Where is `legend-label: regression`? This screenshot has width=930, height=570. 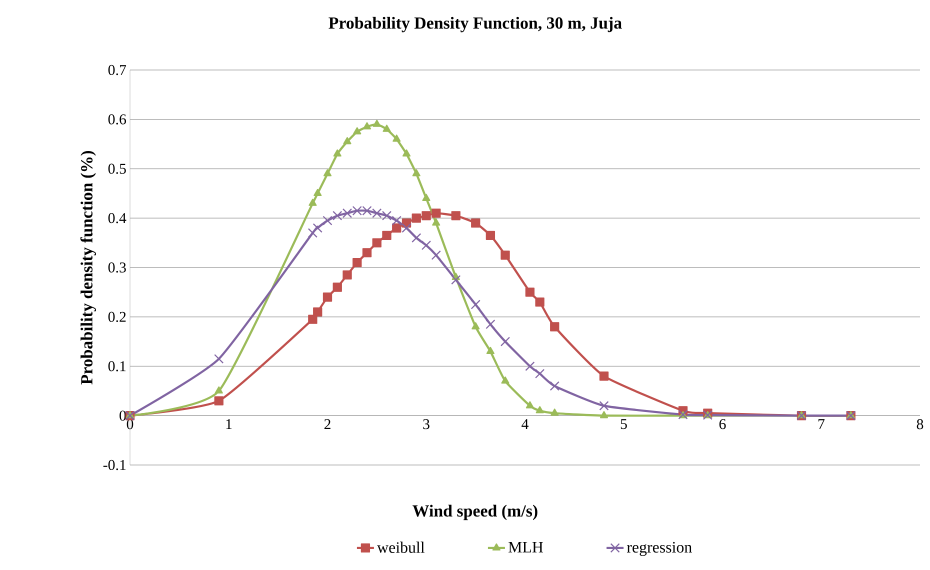 legend-label: regression is located at coordinates (659, 549).